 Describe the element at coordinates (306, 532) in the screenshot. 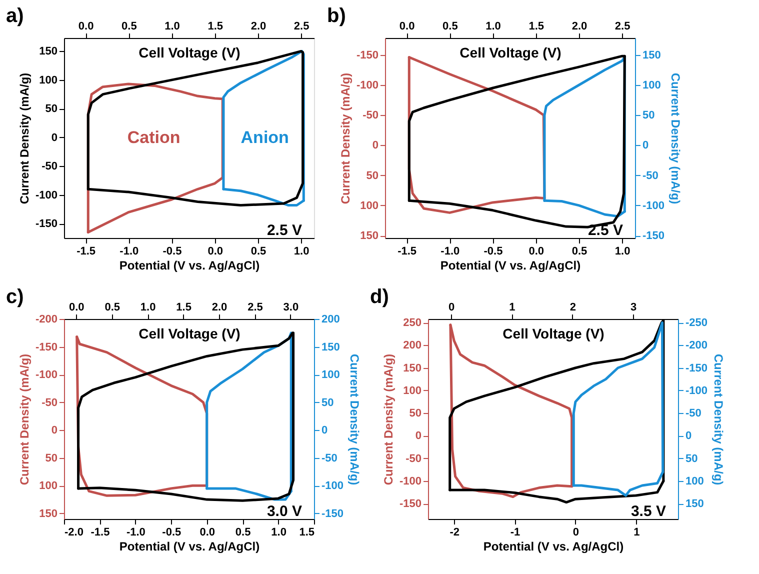

I see `x-tick-label: 1.5` at that location.